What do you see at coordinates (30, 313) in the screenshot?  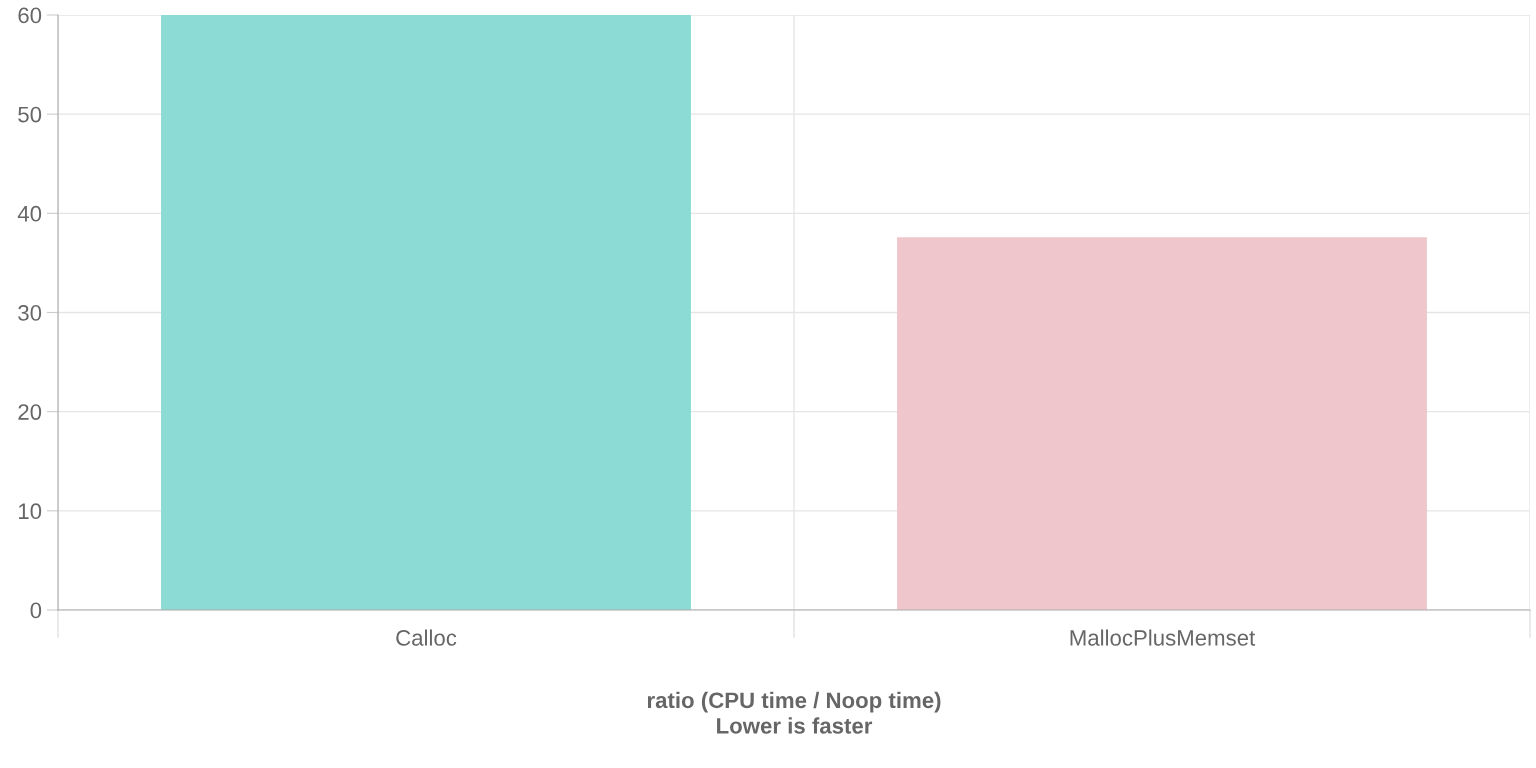 I see `y-tick-label: 30` at bounding box center [30, 313].